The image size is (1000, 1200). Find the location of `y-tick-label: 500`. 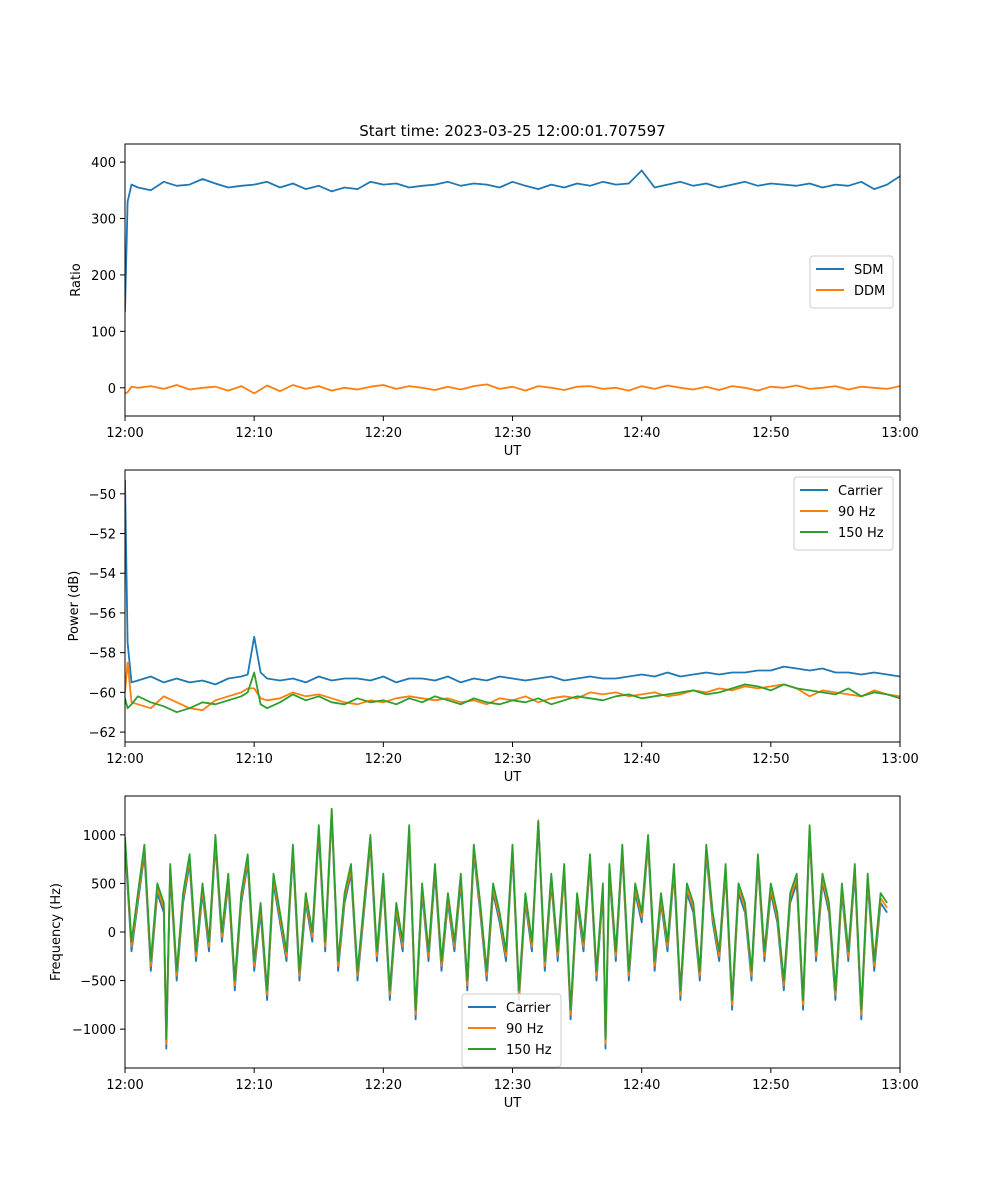

y-tick-label: 500 is located at coordinates (103, 884).